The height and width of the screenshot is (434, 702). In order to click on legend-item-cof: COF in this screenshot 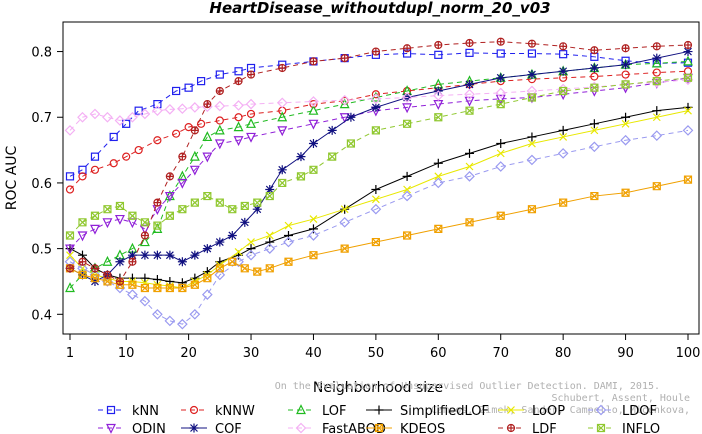, I will do `click(211, 428)`.